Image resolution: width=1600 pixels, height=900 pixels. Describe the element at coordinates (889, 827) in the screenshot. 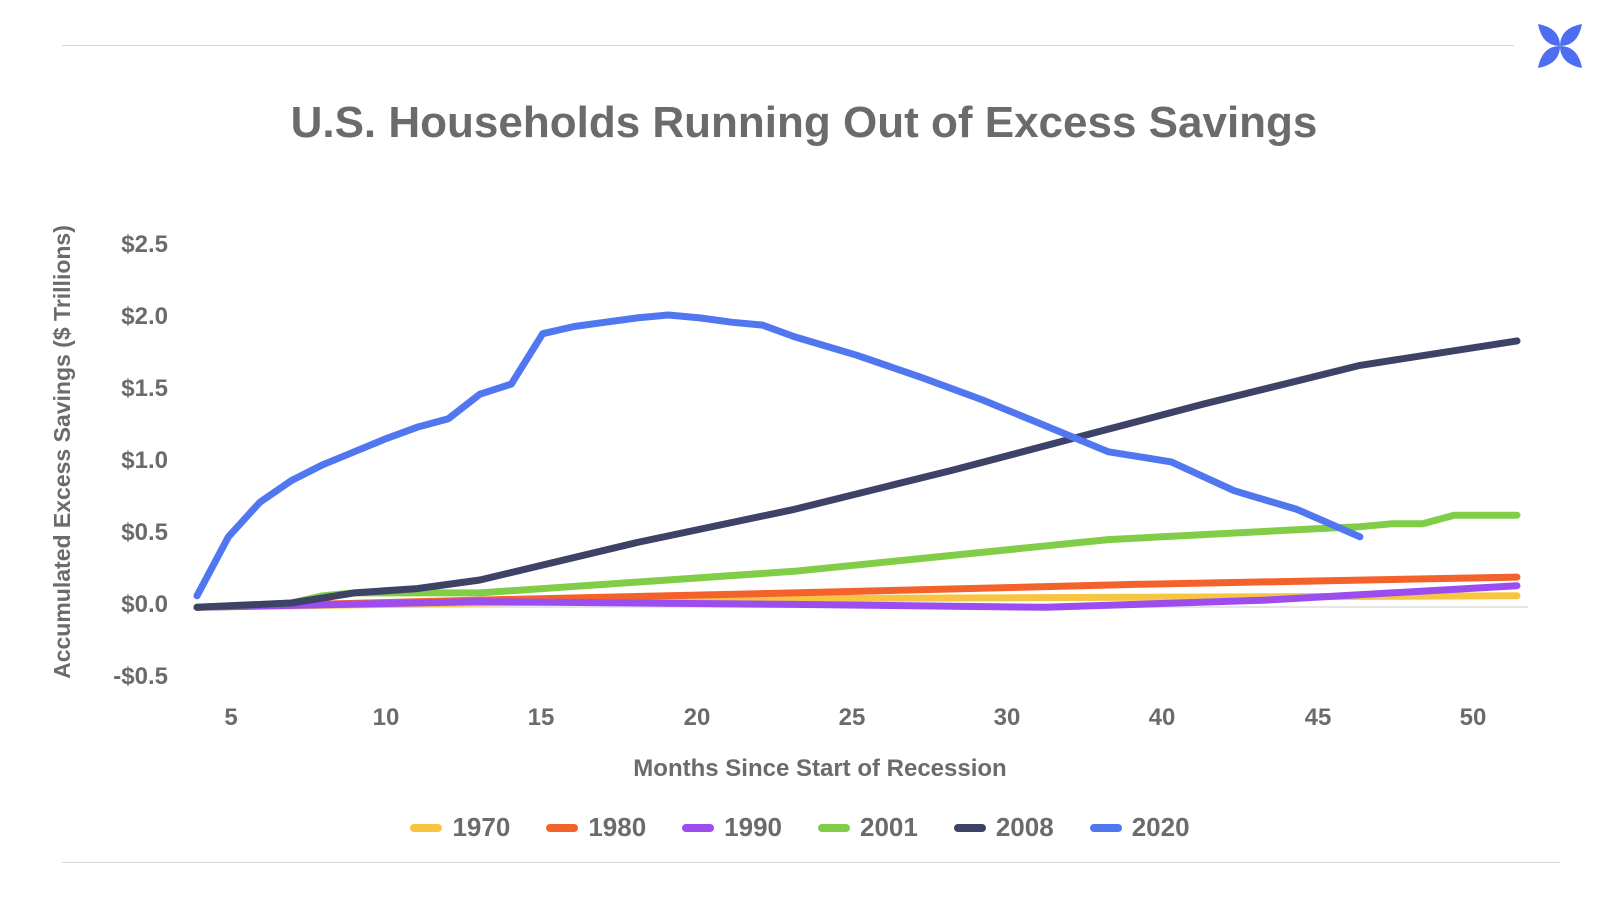

I see `legend-label: 2001` at that location.